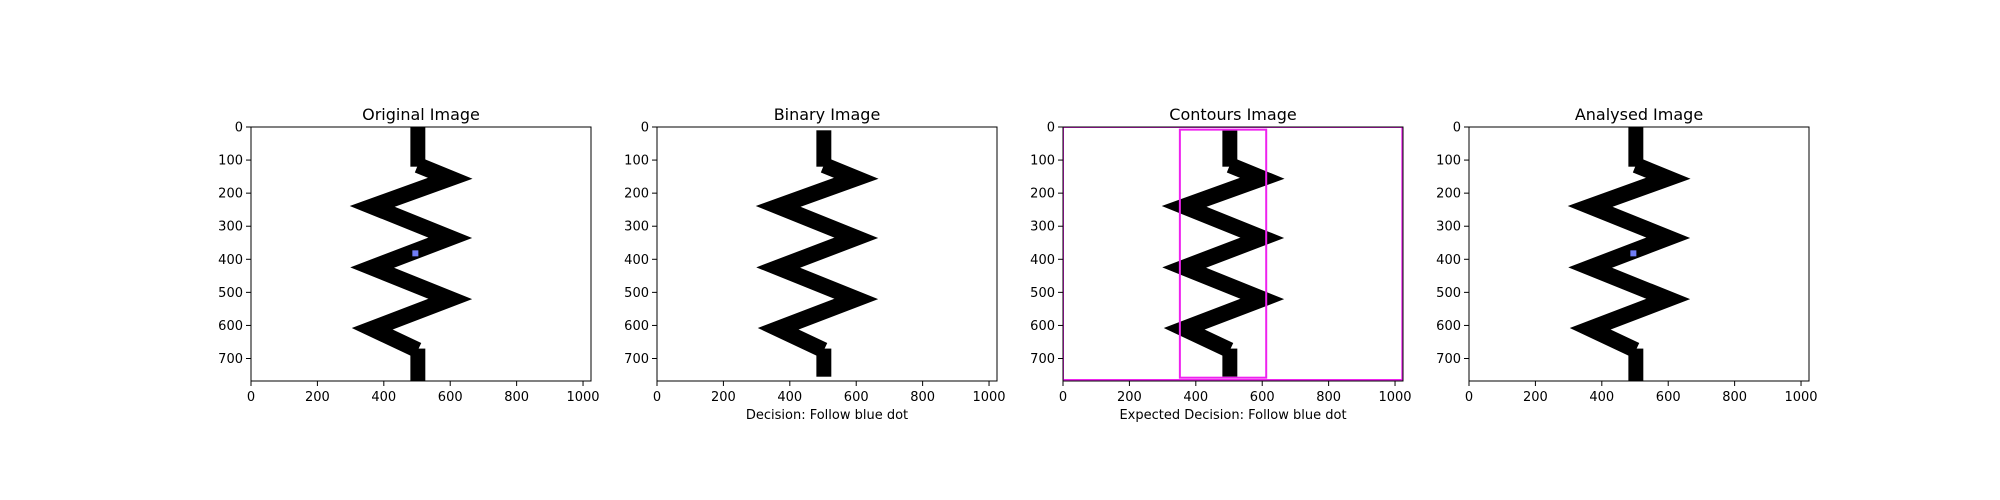  Describe the element at coordinates (827, 415) in the screenshot. I see `decision-label: Decision: Follow blue dot` at that location.